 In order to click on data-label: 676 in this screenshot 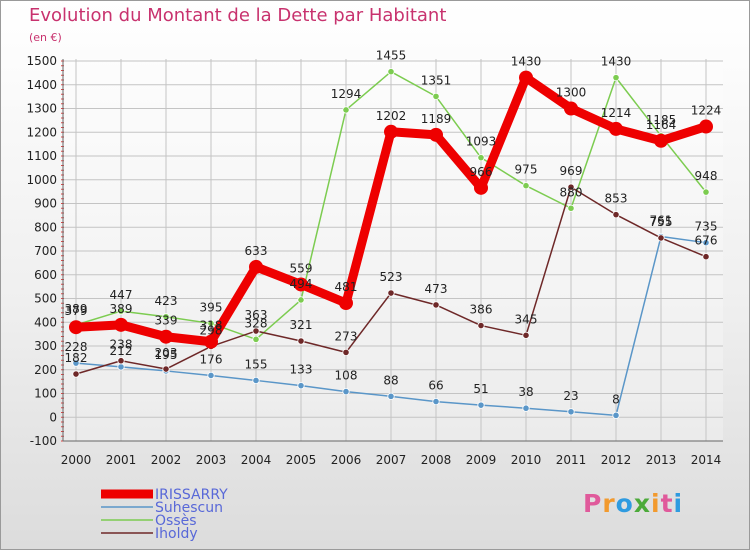, I will do `click(706, 241)`.